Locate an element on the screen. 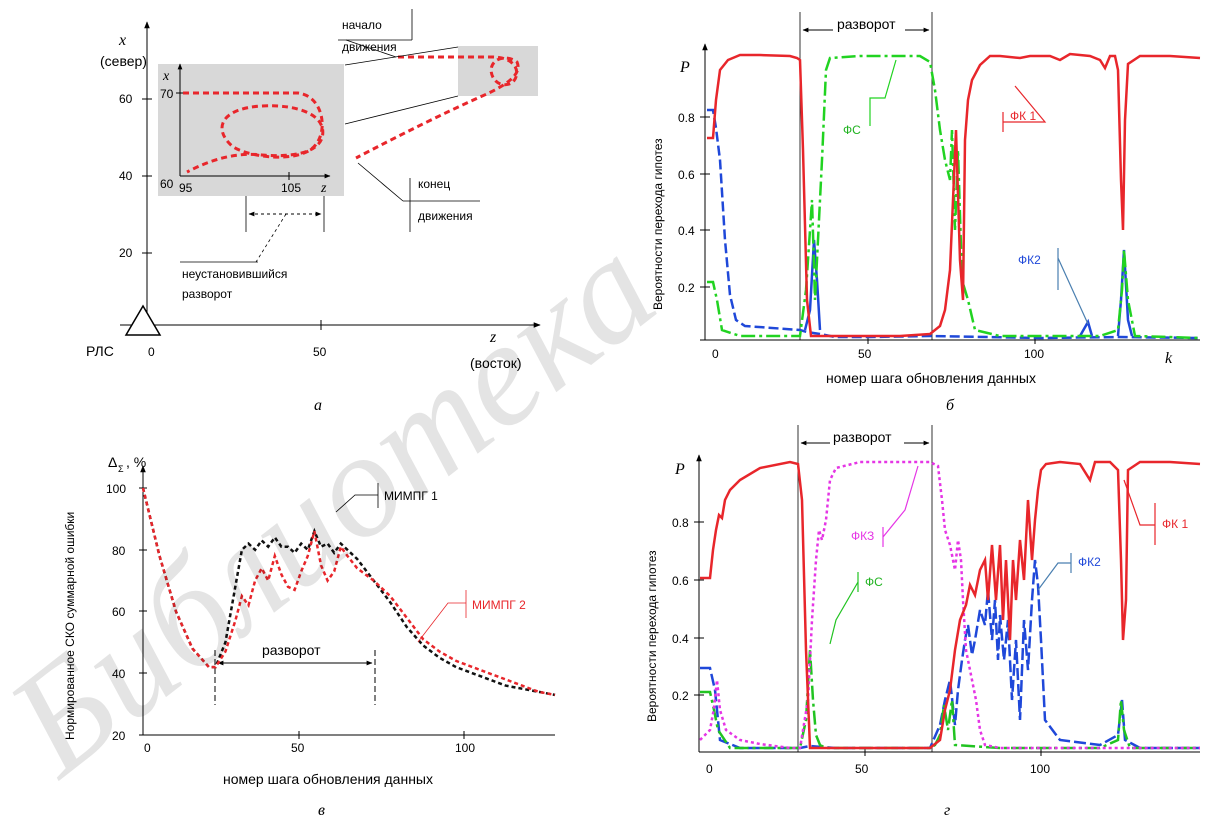 This screenshot has height=825, width=1211. panel-a-ytick-60: 60 is located at coordinates (126, 99).